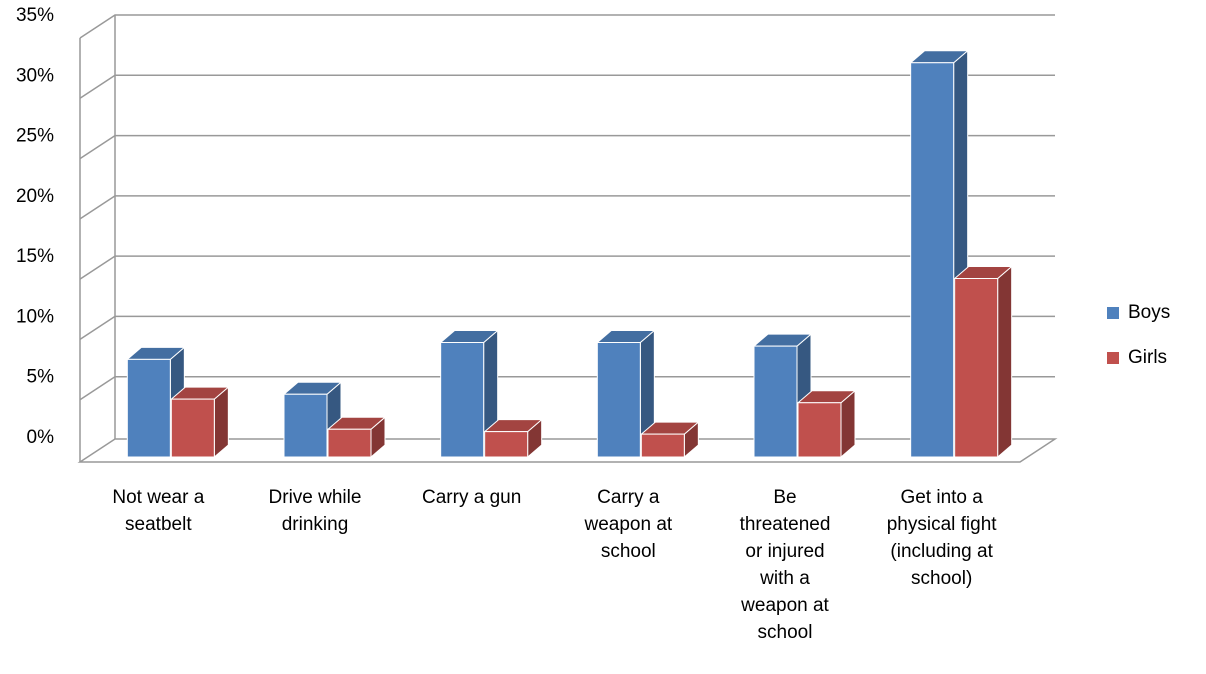 This screenshot has width=1206, height=674. What do you see at coordinates (315, 511) in the screenshot?
I see `x-tick-label: Drive while drinking` at bounding box center [315, 511].